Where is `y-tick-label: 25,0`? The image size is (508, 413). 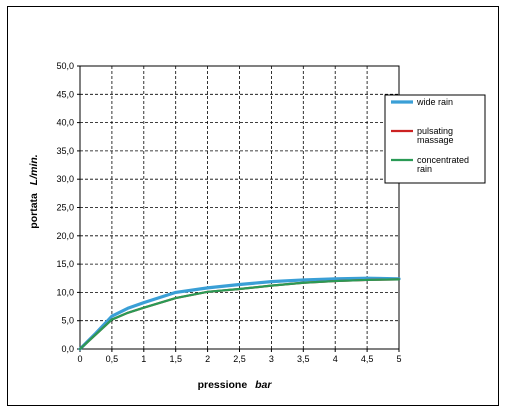
y-tick-label: 25,0 is located at coordinates (65, 208).